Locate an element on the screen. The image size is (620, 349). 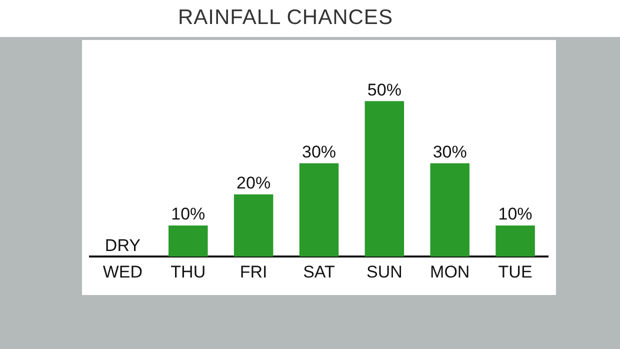
data-label: 50% is located at coordinates (384, 90).